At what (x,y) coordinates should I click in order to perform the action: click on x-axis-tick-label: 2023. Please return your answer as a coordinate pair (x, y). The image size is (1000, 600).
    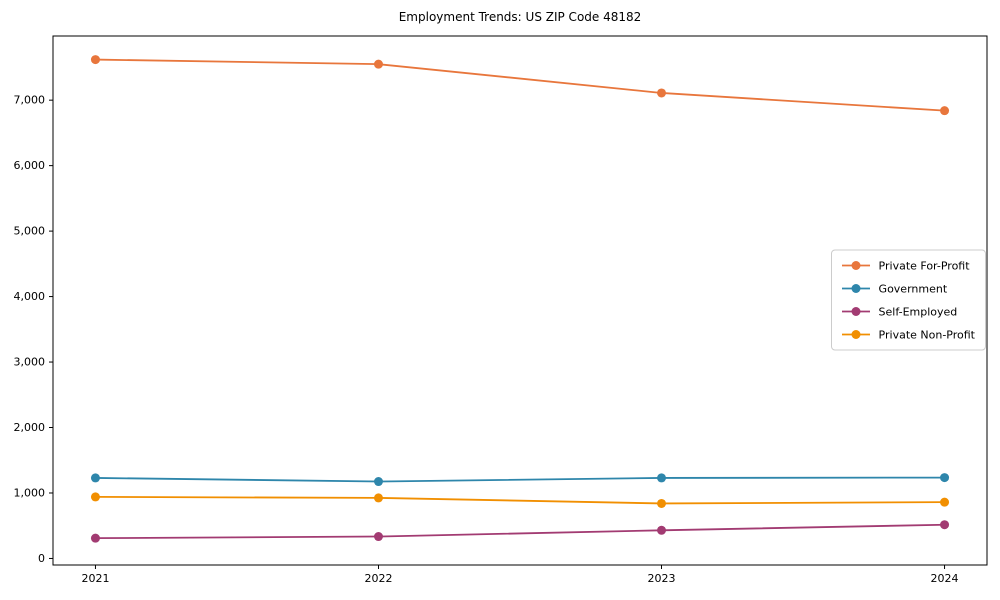
    Looking at the image, I should click on (662, 578).